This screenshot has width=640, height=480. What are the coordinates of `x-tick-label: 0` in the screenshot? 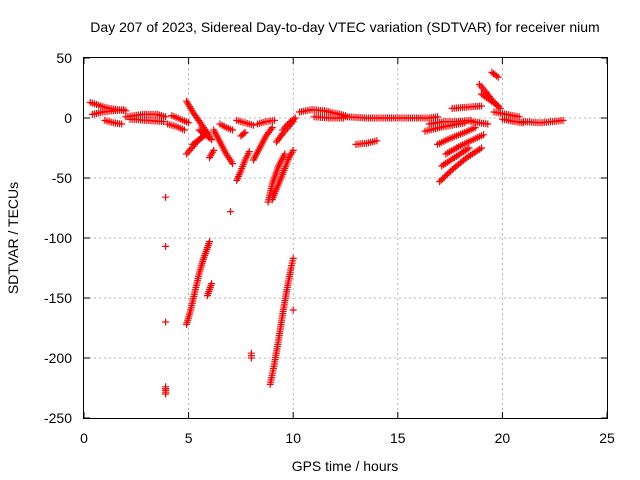 It's located at (84, 438).